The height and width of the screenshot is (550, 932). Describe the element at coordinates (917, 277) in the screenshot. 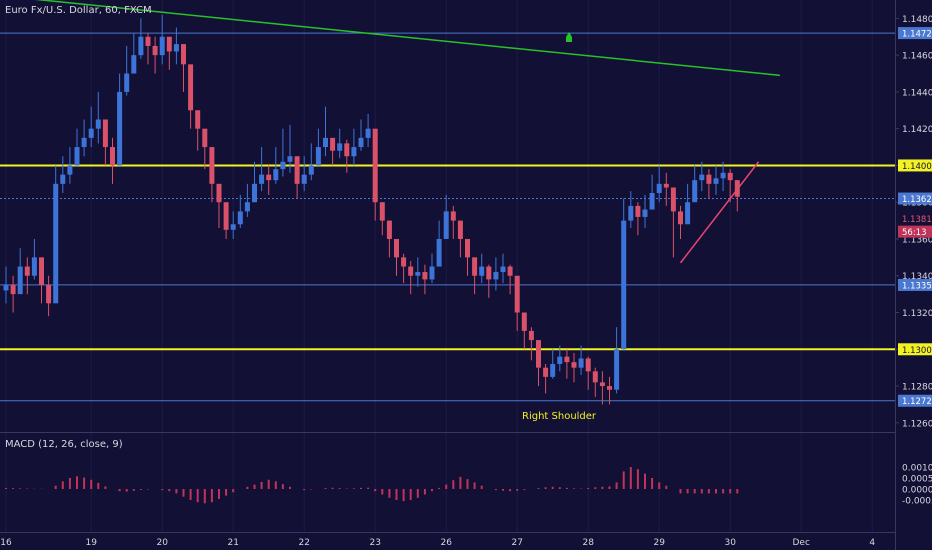

I see `price-tick-7: 1.13400` at that location.